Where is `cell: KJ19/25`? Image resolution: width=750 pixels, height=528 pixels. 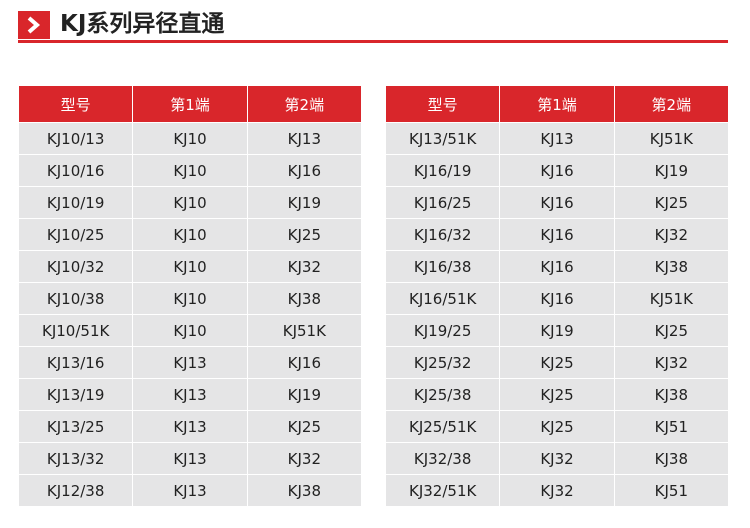 cell: KJ19/25 is located at coordinates (442, 330).